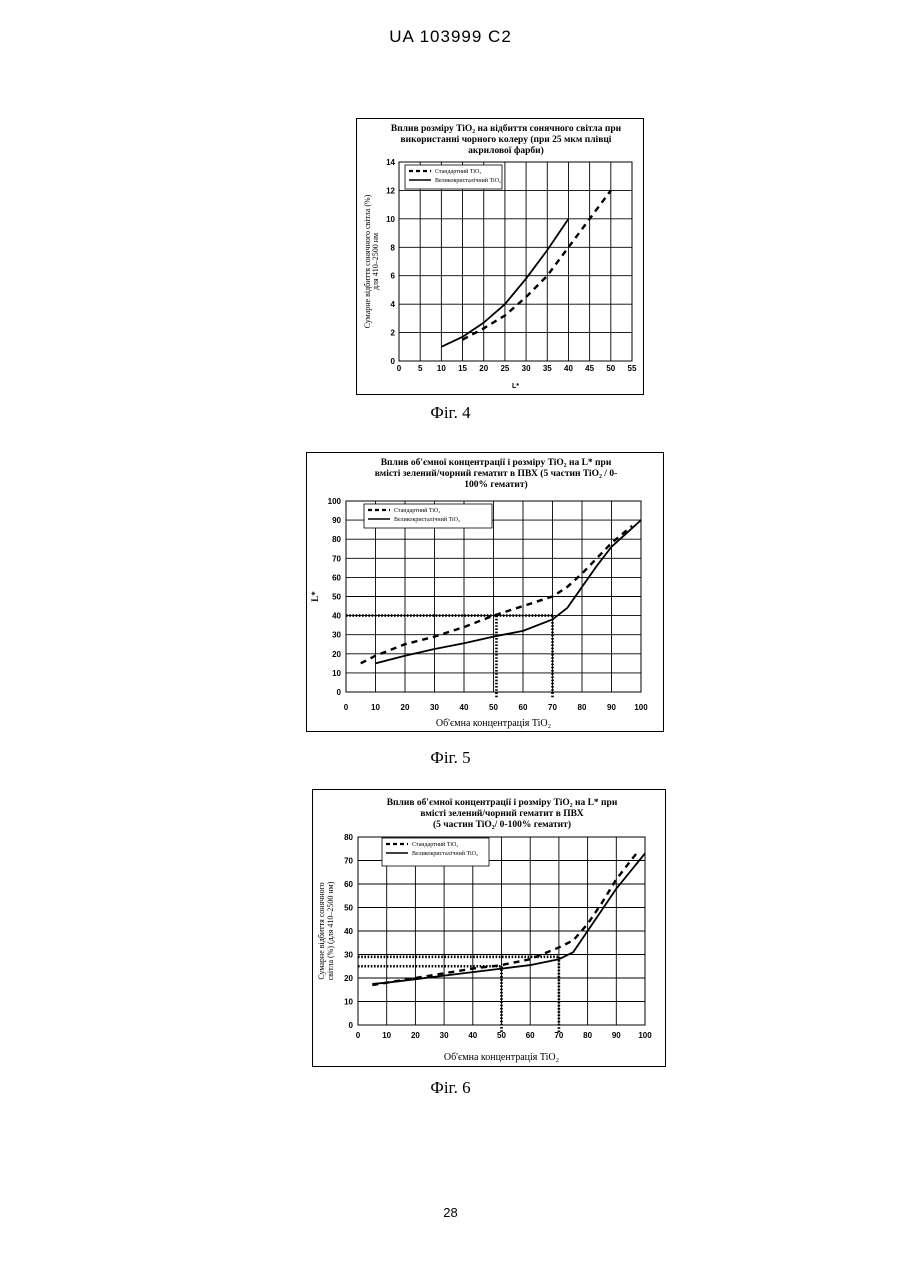  Describe the element at coordinates (450, 37) in the screenshot. I see `patent-header: UA 103999 C2` at that location.